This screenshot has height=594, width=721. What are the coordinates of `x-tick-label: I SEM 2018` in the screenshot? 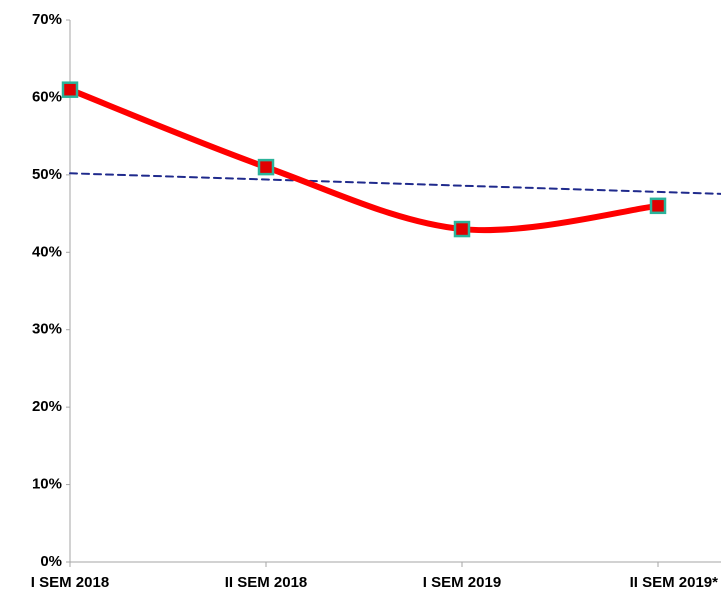 It's located at (70, 582).